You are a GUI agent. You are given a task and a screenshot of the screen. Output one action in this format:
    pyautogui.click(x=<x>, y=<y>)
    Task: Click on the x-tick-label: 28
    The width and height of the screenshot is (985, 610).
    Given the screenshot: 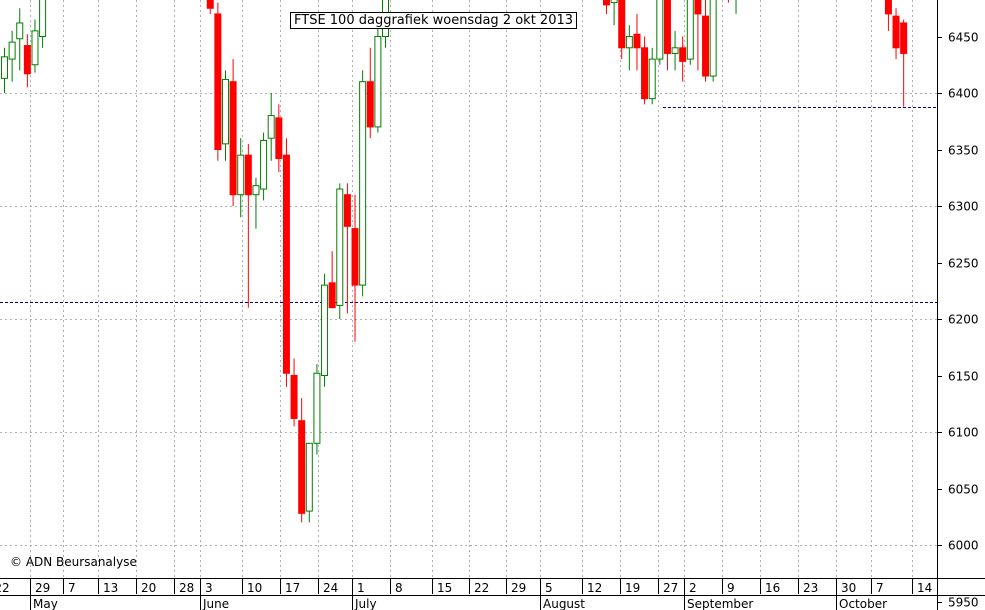 What is the action you would take?
    pyautogui.click(x=186, y=588)
    